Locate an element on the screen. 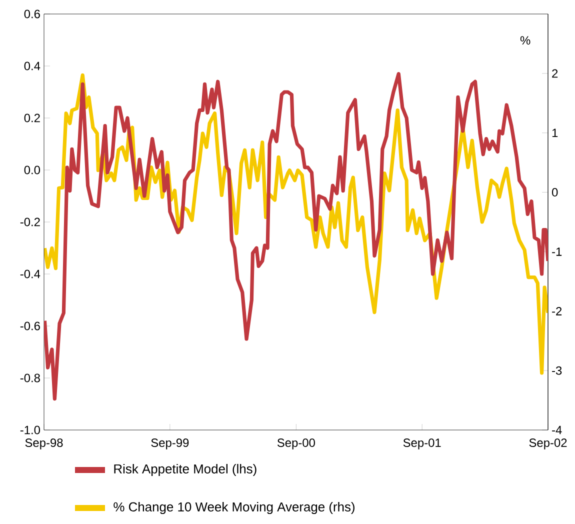 The height and width of the screenshot is (524, 575). y-tick-label: 0.6 is located at coordinates (32, 14).